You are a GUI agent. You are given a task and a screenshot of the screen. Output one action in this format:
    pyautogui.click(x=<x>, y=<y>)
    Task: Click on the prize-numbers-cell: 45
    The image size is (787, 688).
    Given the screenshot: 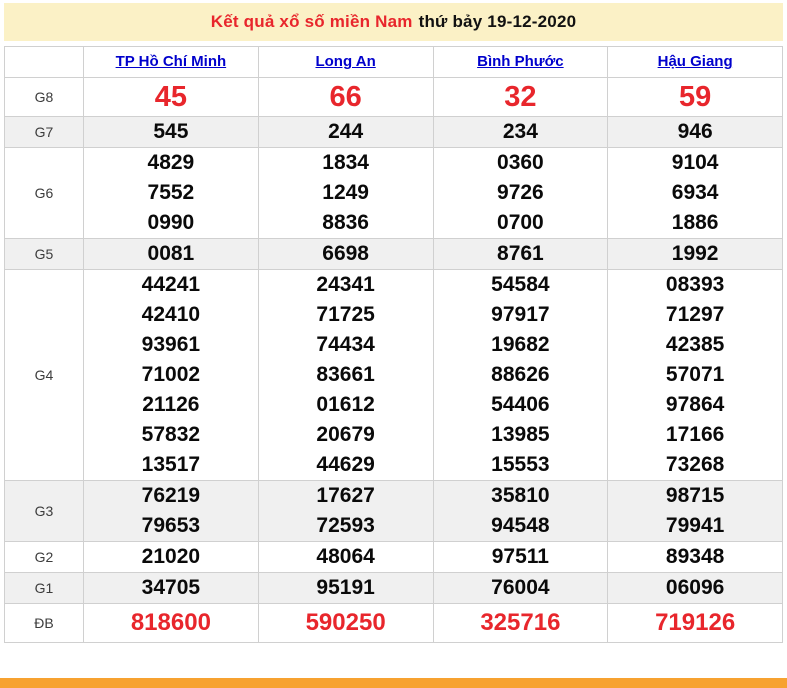 What is the action you would take?
    pyautogui.click(x=171, y=97)
    